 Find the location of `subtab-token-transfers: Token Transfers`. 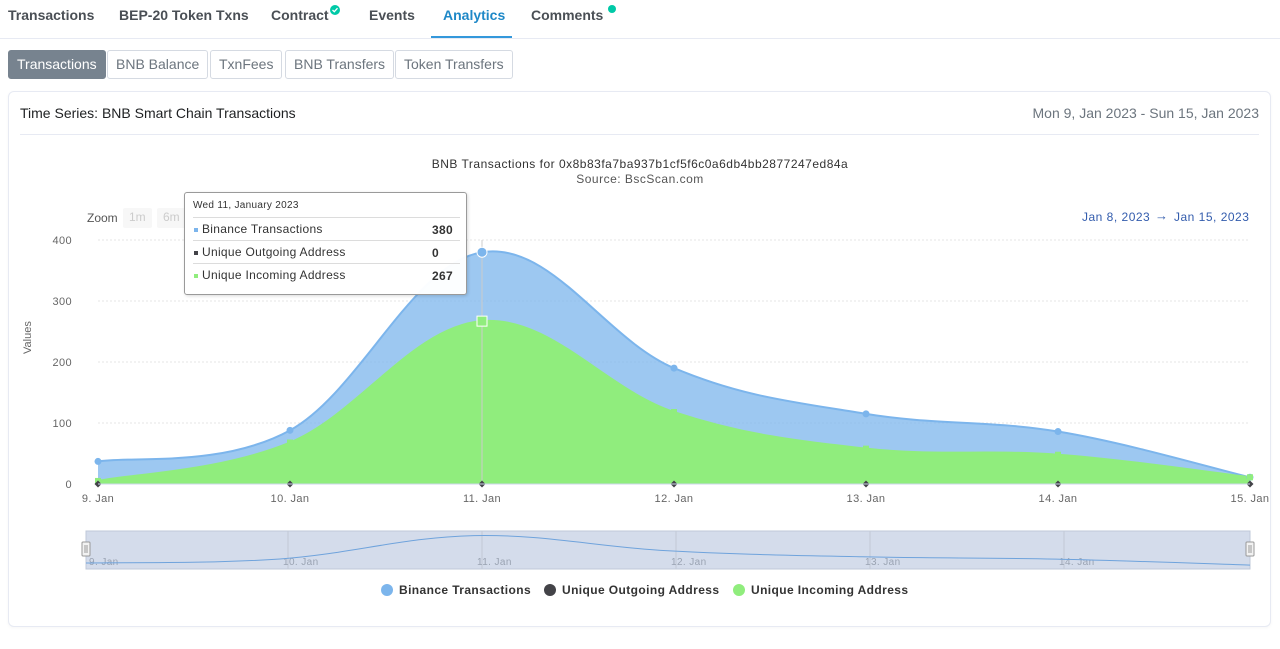

subtab-token-transfers: Token Transfers is located at coordinates (454, 64).